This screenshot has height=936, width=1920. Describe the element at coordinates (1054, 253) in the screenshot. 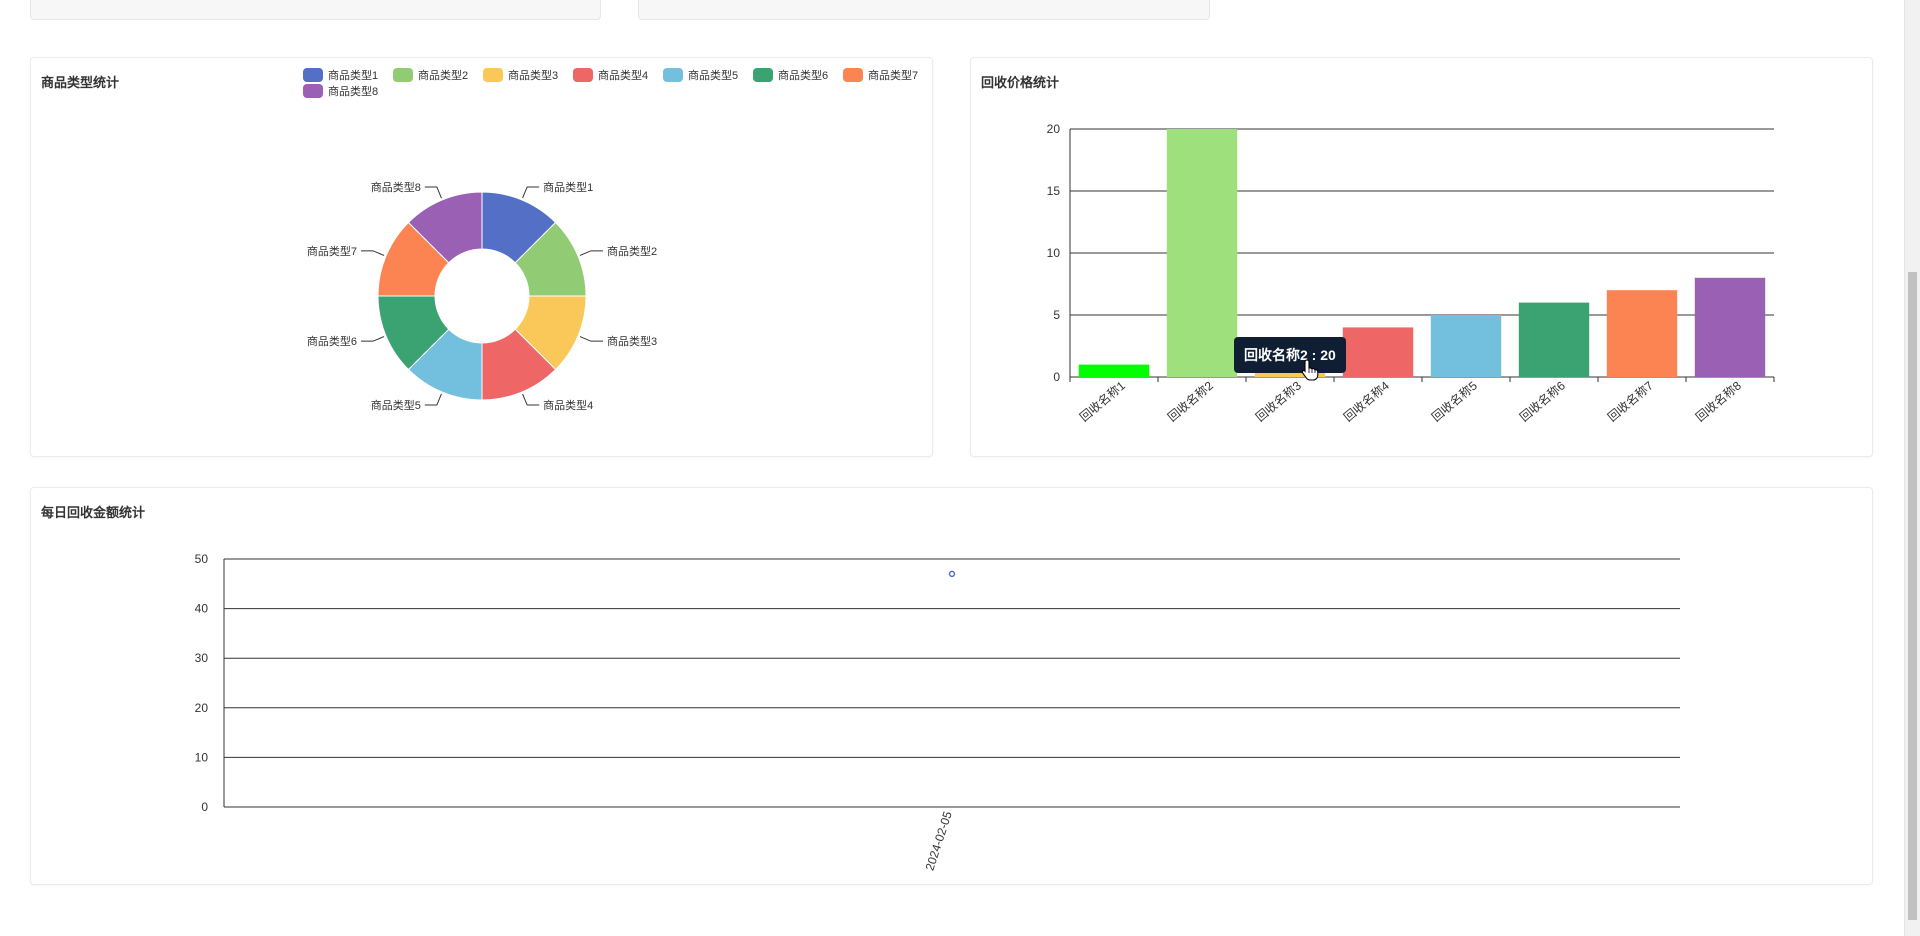

I see `bar-ytick-label: 10` at that location.